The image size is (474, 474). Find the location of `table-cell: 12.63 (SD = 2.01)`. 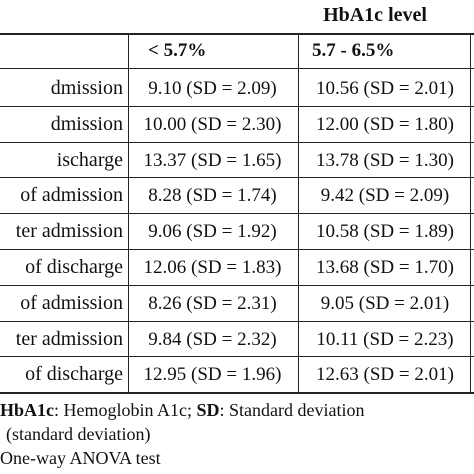

table-cell: 12.63 (SD = 2.01) is located at coordinates (385, 375).